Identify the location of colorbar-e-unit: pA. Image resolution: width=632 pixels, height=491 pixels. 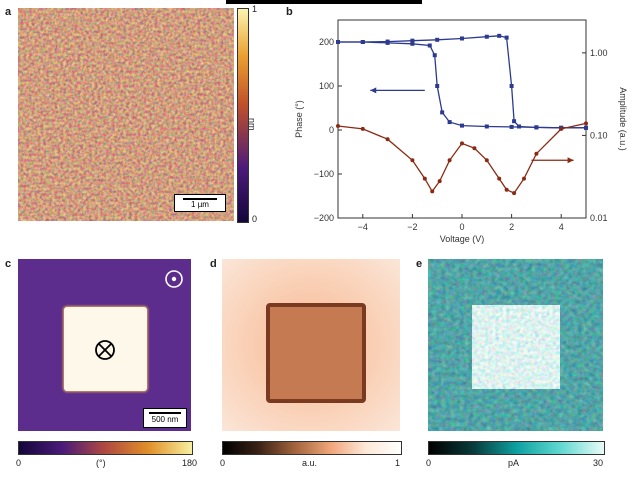
(514, 463).